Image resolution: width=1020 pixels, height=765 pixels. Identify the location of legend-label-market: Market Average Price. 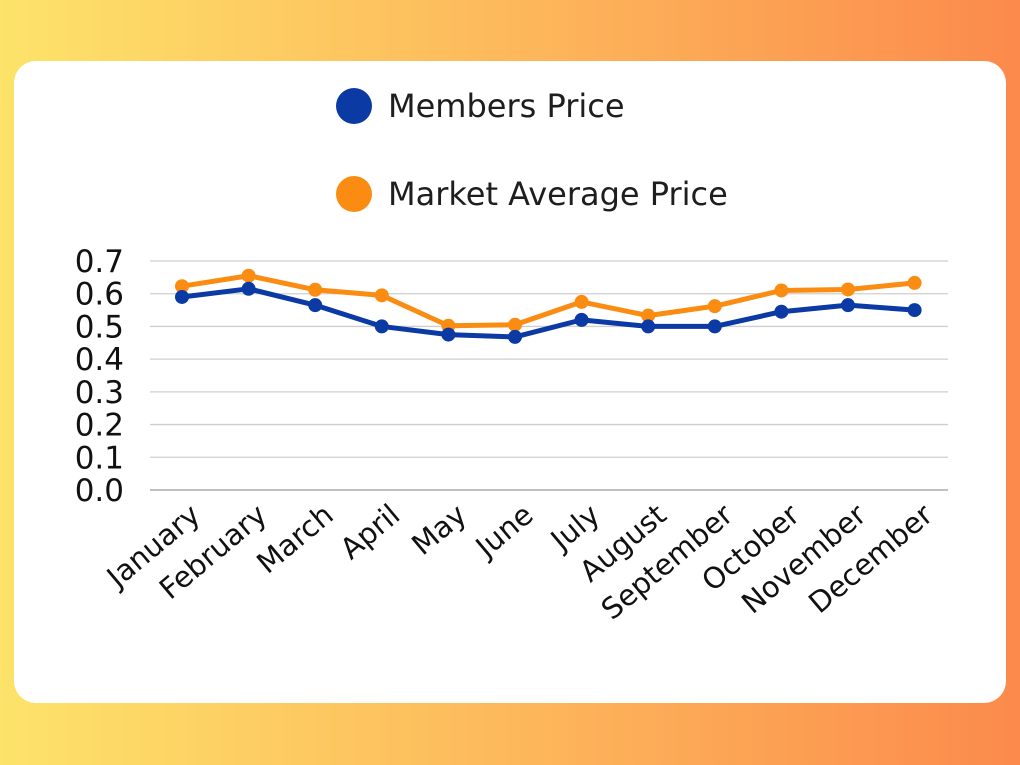
(558, 194).